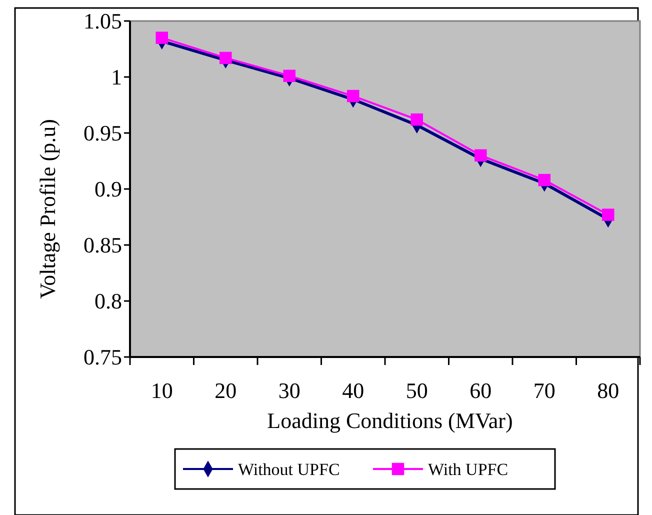 The height and width of the screenshot is (515, 652). What do you see at coordinates (481, 390) in the screenshot?
I see `x-tick-label: 60` at bounding box center [481, 390].